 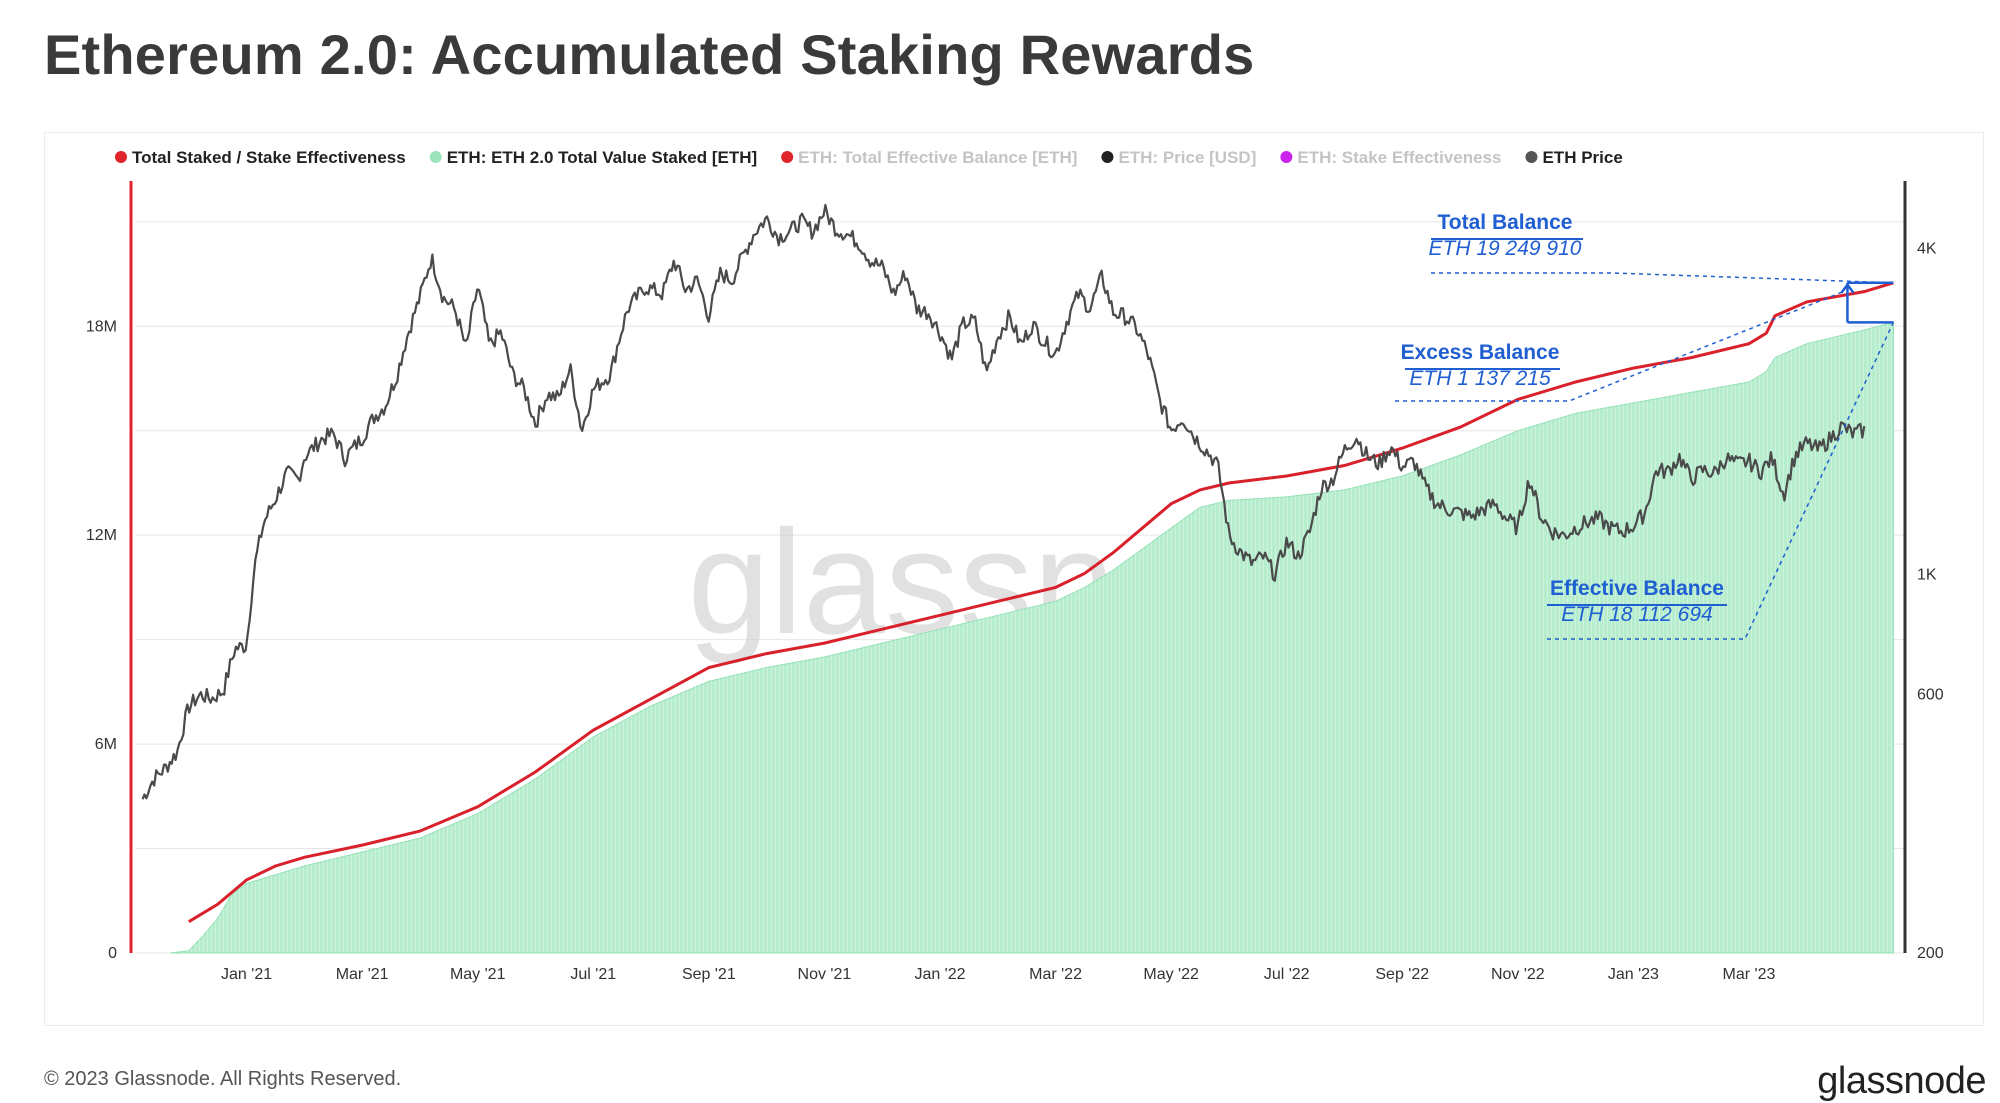 What do you see at coordinates (1901, 1081) in the screenshot?
I see `brand-logo: glassnode` at bounding box center [1901, 1081].